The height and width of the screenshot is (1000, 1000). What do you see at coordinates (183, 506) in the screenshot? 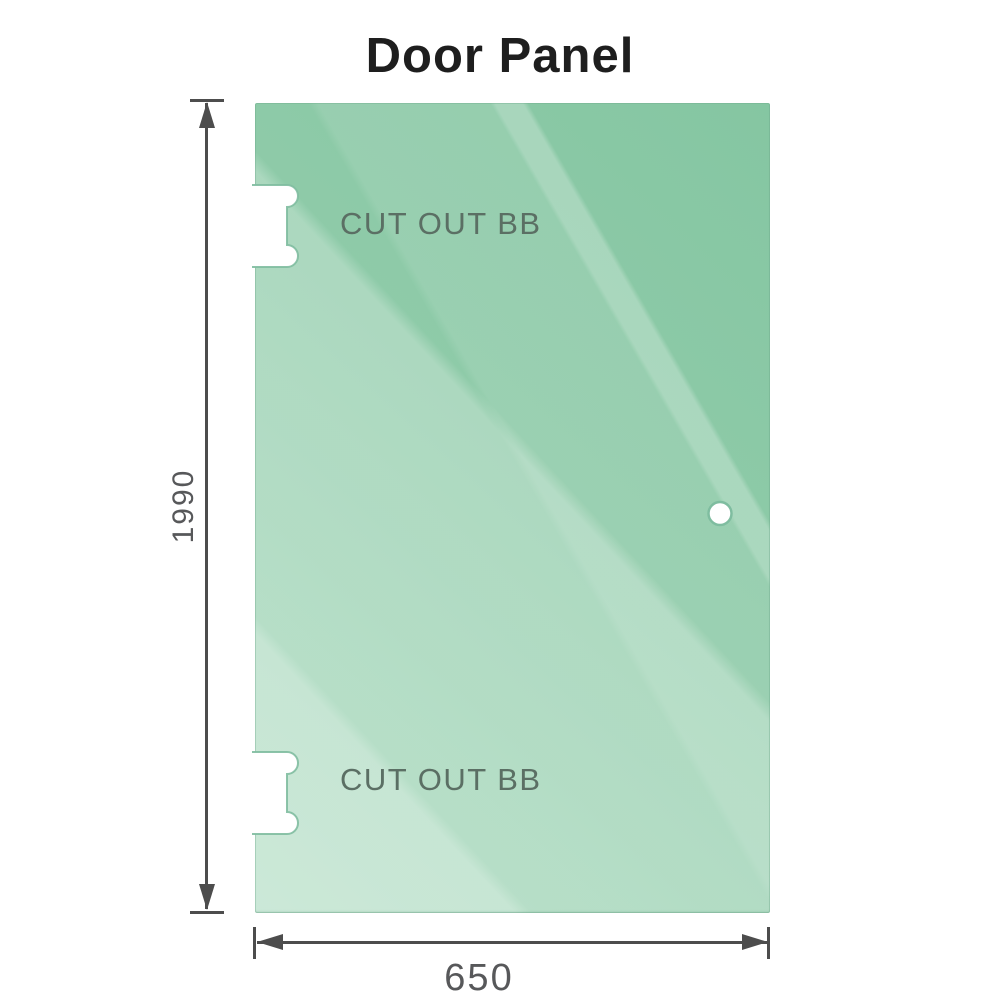
I see `height-dim-value: 1990` at bounding box center [183, 506].